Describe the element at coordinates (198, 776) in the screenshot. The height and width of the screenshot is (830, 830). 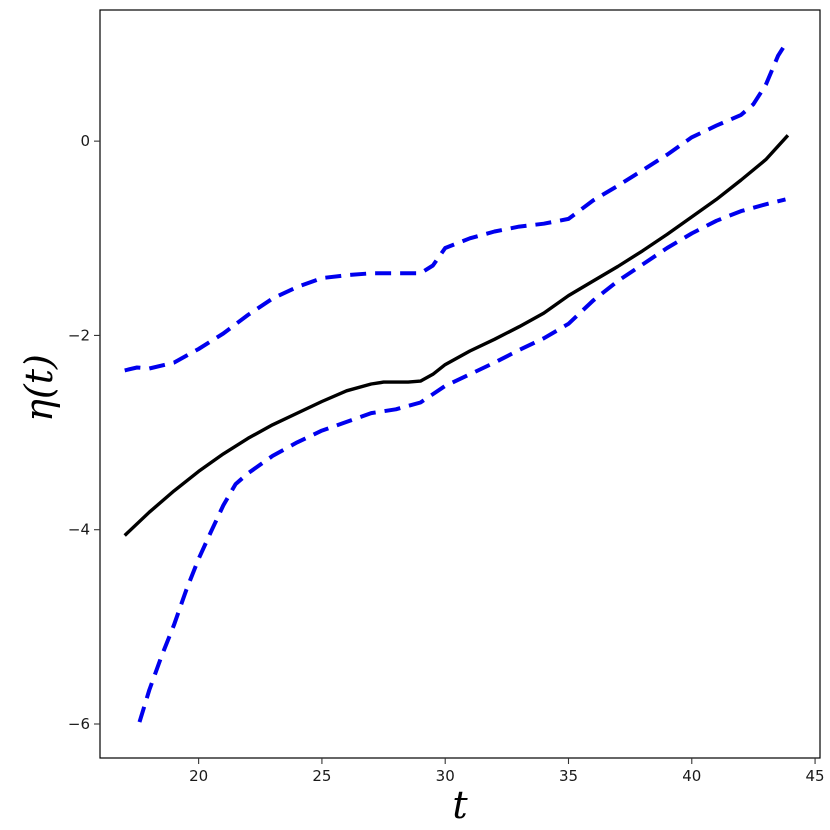
I see `x-tick-label: 20` at that location.